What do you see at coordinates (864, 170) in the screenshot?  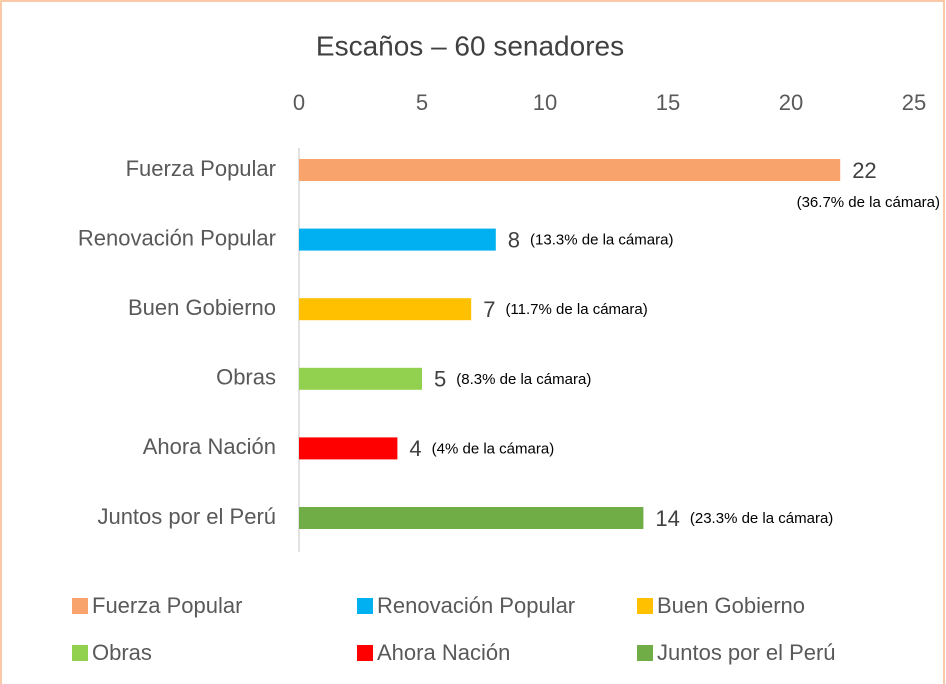 I see `data-label: 22` at bounding box center [864, 170].